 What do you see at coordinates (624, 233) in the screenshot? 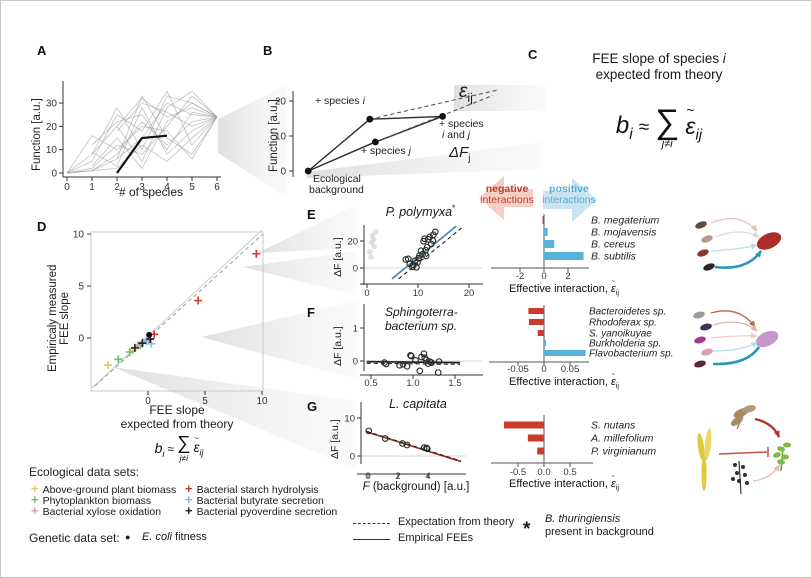
I see `svg-text: B. mojavensis` at bounding box center [624, 233].